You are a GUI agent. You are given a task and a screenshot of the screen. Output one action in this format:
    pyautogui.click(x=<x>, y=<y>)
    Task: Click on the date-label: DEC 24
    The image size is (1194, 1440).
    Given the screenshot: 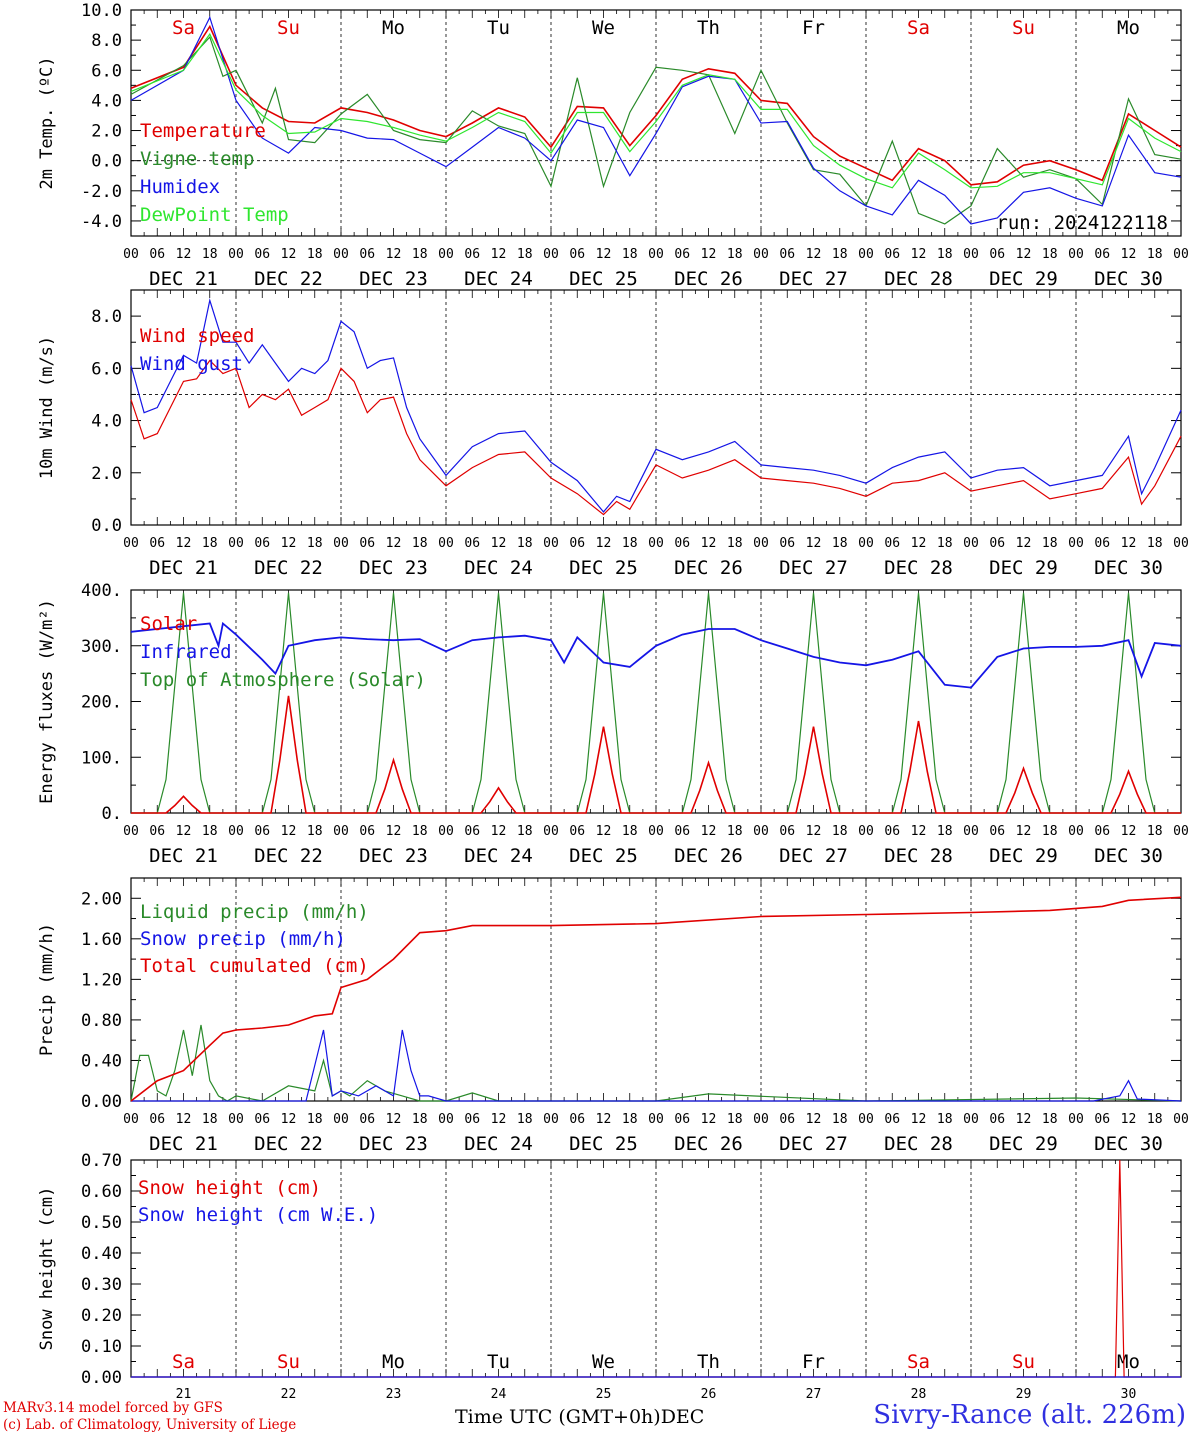 What is the action you would take?
    pyautogui.click(x=498, y=1144)
    